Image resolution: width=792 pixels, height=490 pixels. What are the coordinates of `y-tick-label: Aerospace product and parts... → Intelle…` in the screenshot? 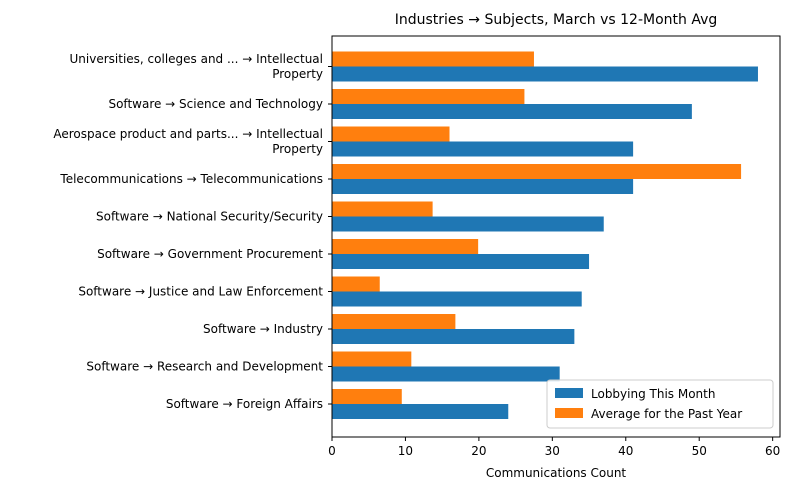 It's located at (188, 134).